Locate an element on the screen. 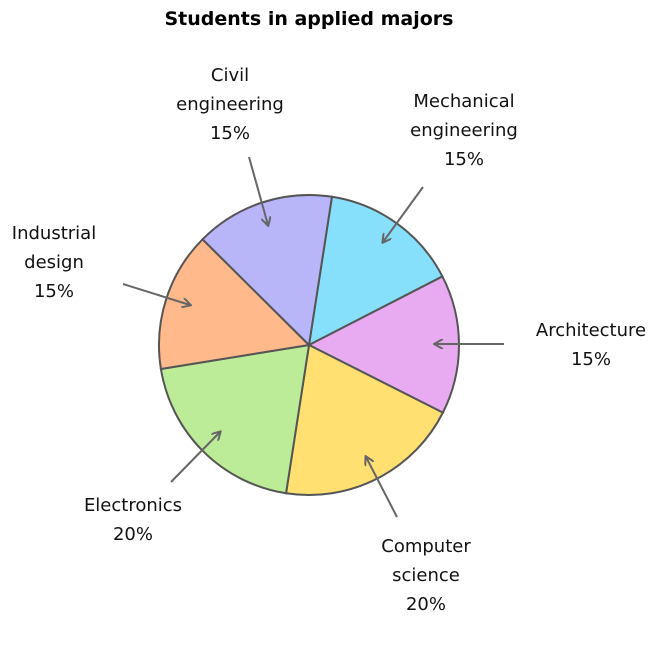  slice-label: Computer science 20% is located at coordinates (426, 575).